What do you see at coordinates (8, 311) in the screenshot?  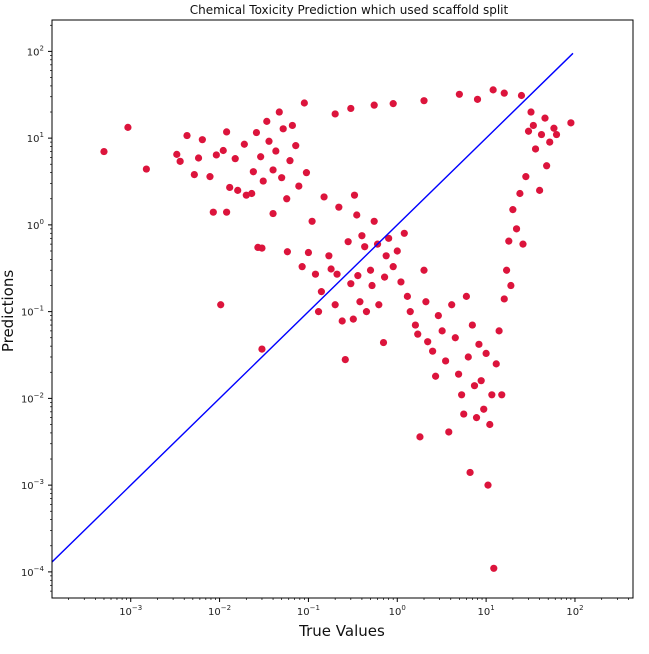 I see `y-axis-label: Predictions` at bounding box center [8, 311].